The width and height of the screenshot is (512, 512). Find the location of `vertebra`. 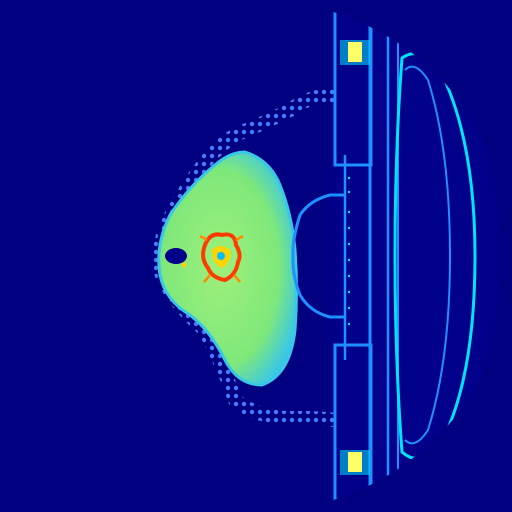

vertebra is located at coordinates (221, 257).